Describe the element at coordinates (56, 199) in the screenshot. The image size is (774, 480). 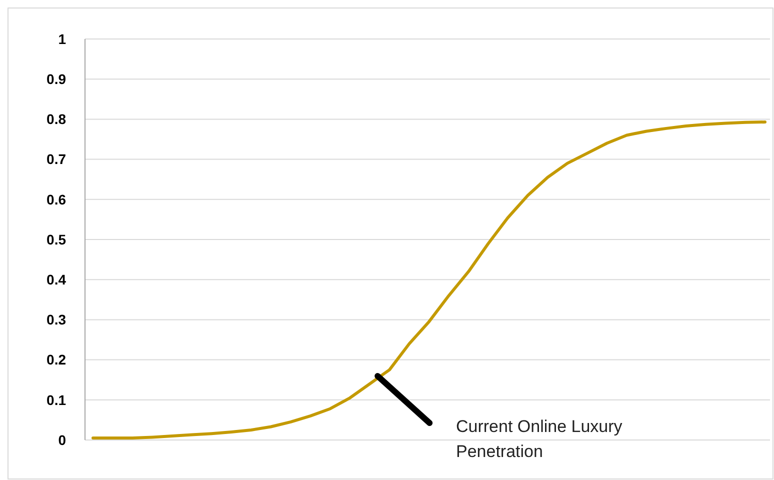
I see `y-tick-label: 0.6` at that location.